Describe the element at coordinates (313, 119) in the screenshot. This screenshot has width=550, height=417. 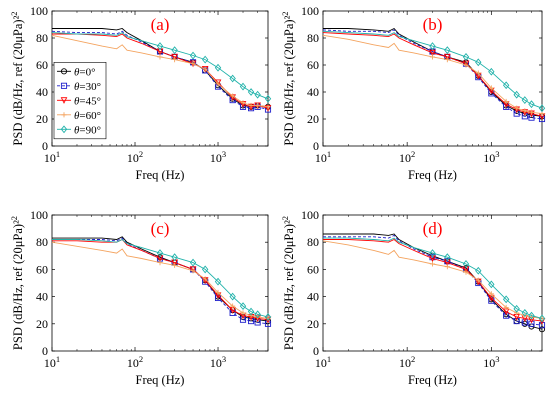
I see `y-tick-label: 20` at that location.